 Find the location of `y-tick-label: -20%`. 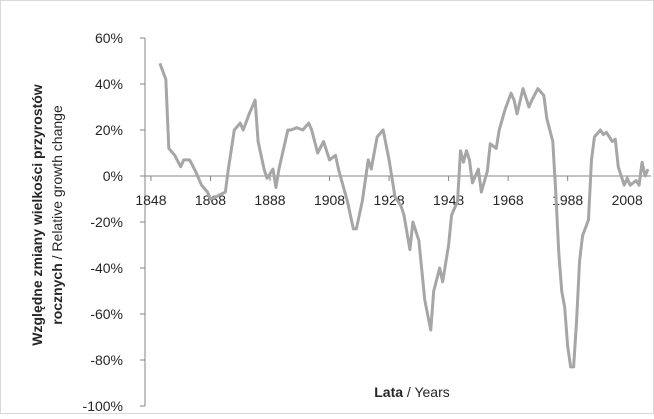

y-tick-label: -20% is located at coordinates (106, 222).